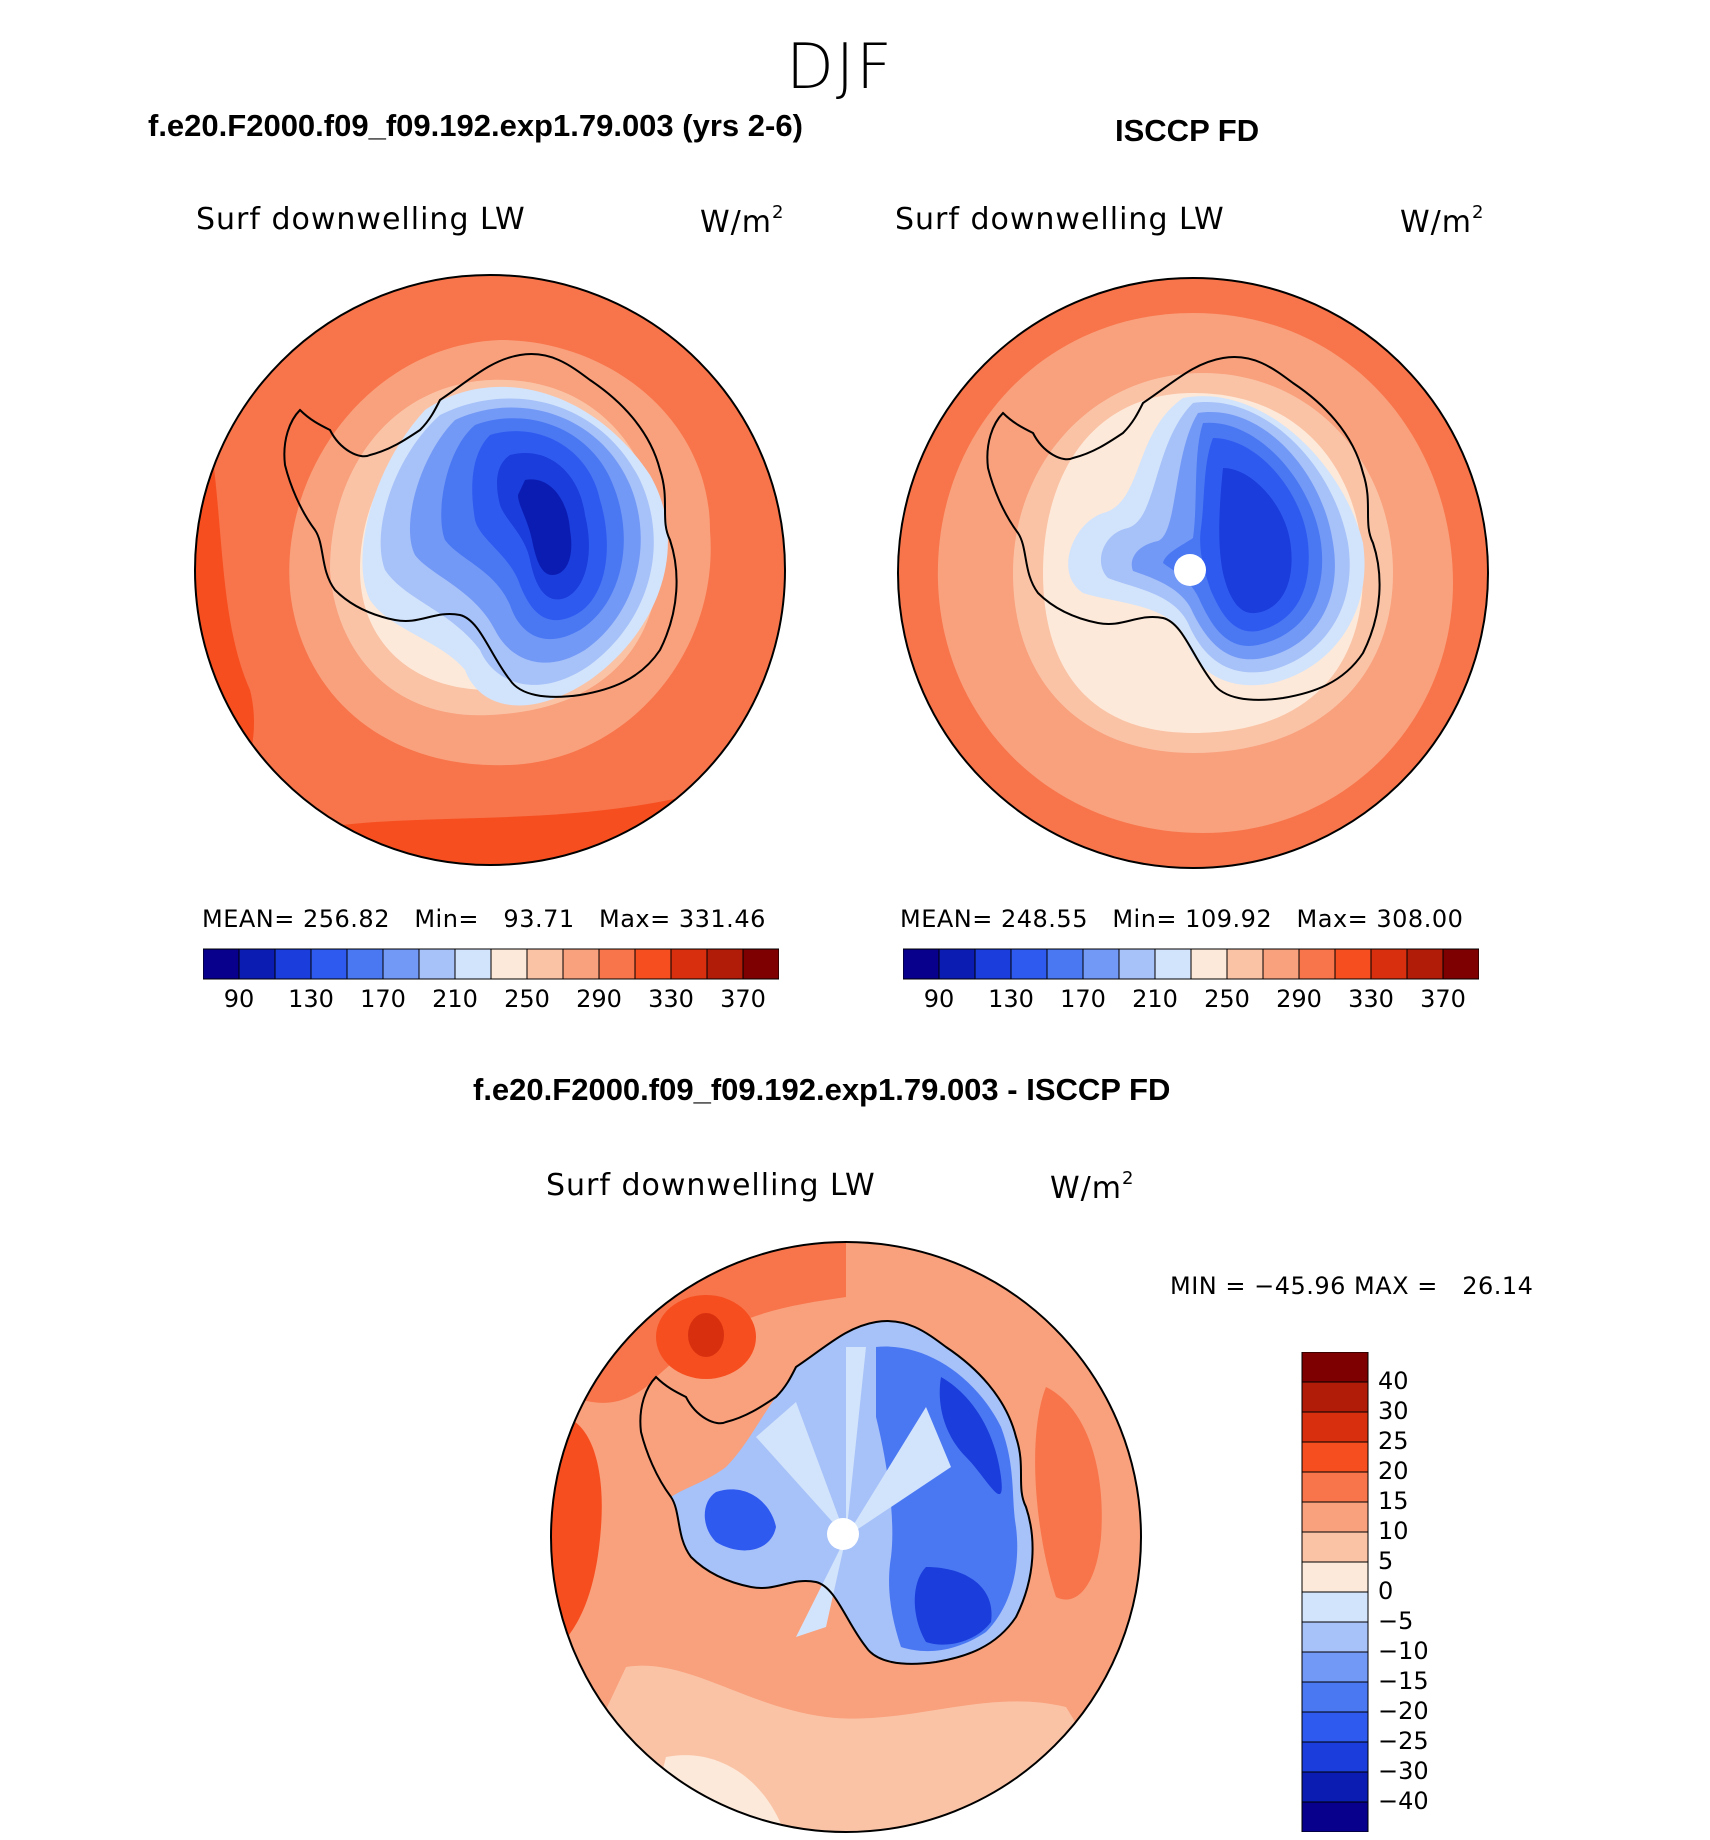 The image size is (1710, 1840). Describe the element at coordinates (1442, 221) in the screenshot. I see `obs-units-label: W/m2` at that location.